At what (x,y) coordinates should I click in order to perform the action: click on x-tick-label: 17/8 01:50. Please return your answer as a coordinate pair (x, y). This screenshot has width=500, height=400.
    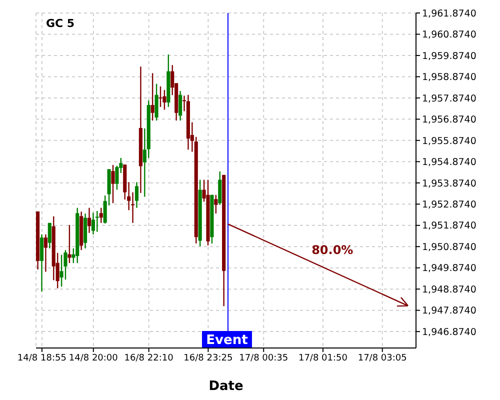
    Looking at the image, I should click on (323, 358).